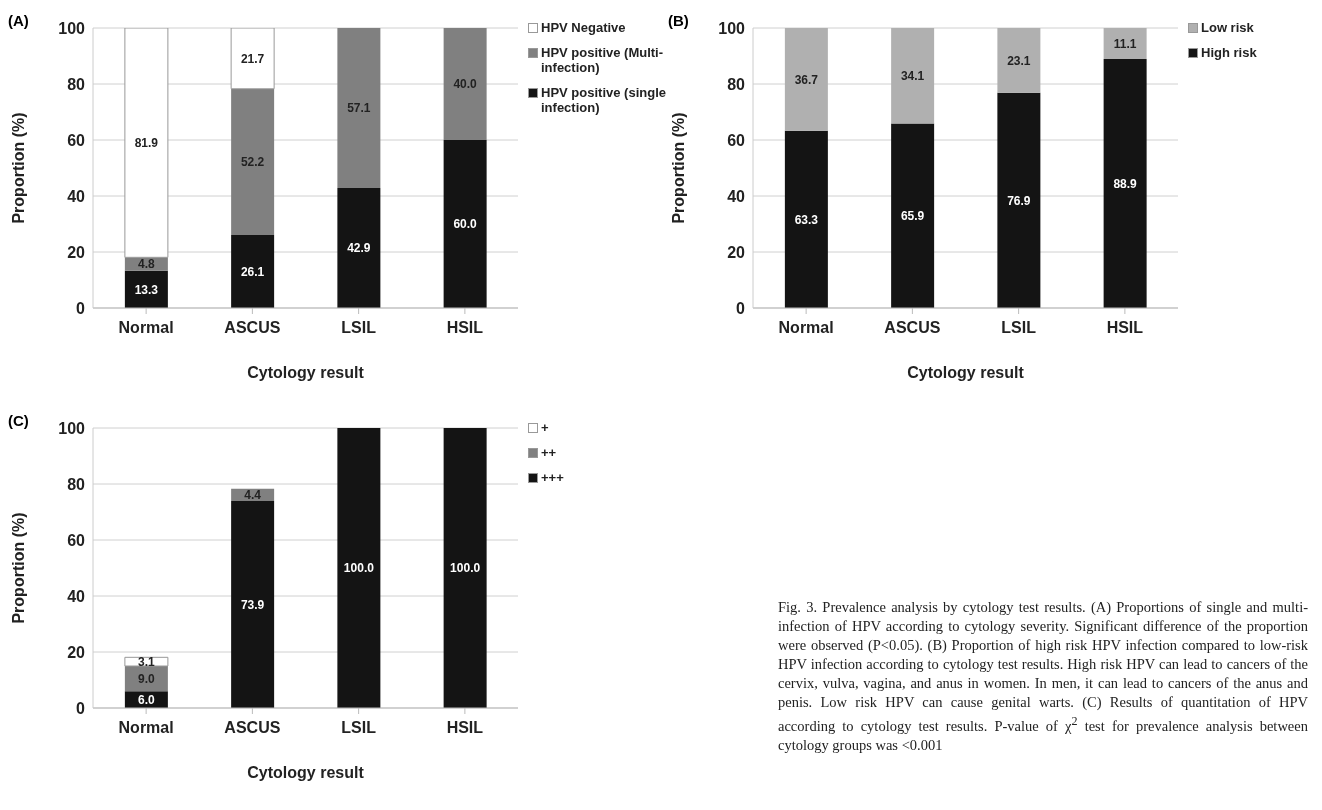 This screenshot has width=1322, height=810. I want to click on data-label: 3.1, so click(147, 661).